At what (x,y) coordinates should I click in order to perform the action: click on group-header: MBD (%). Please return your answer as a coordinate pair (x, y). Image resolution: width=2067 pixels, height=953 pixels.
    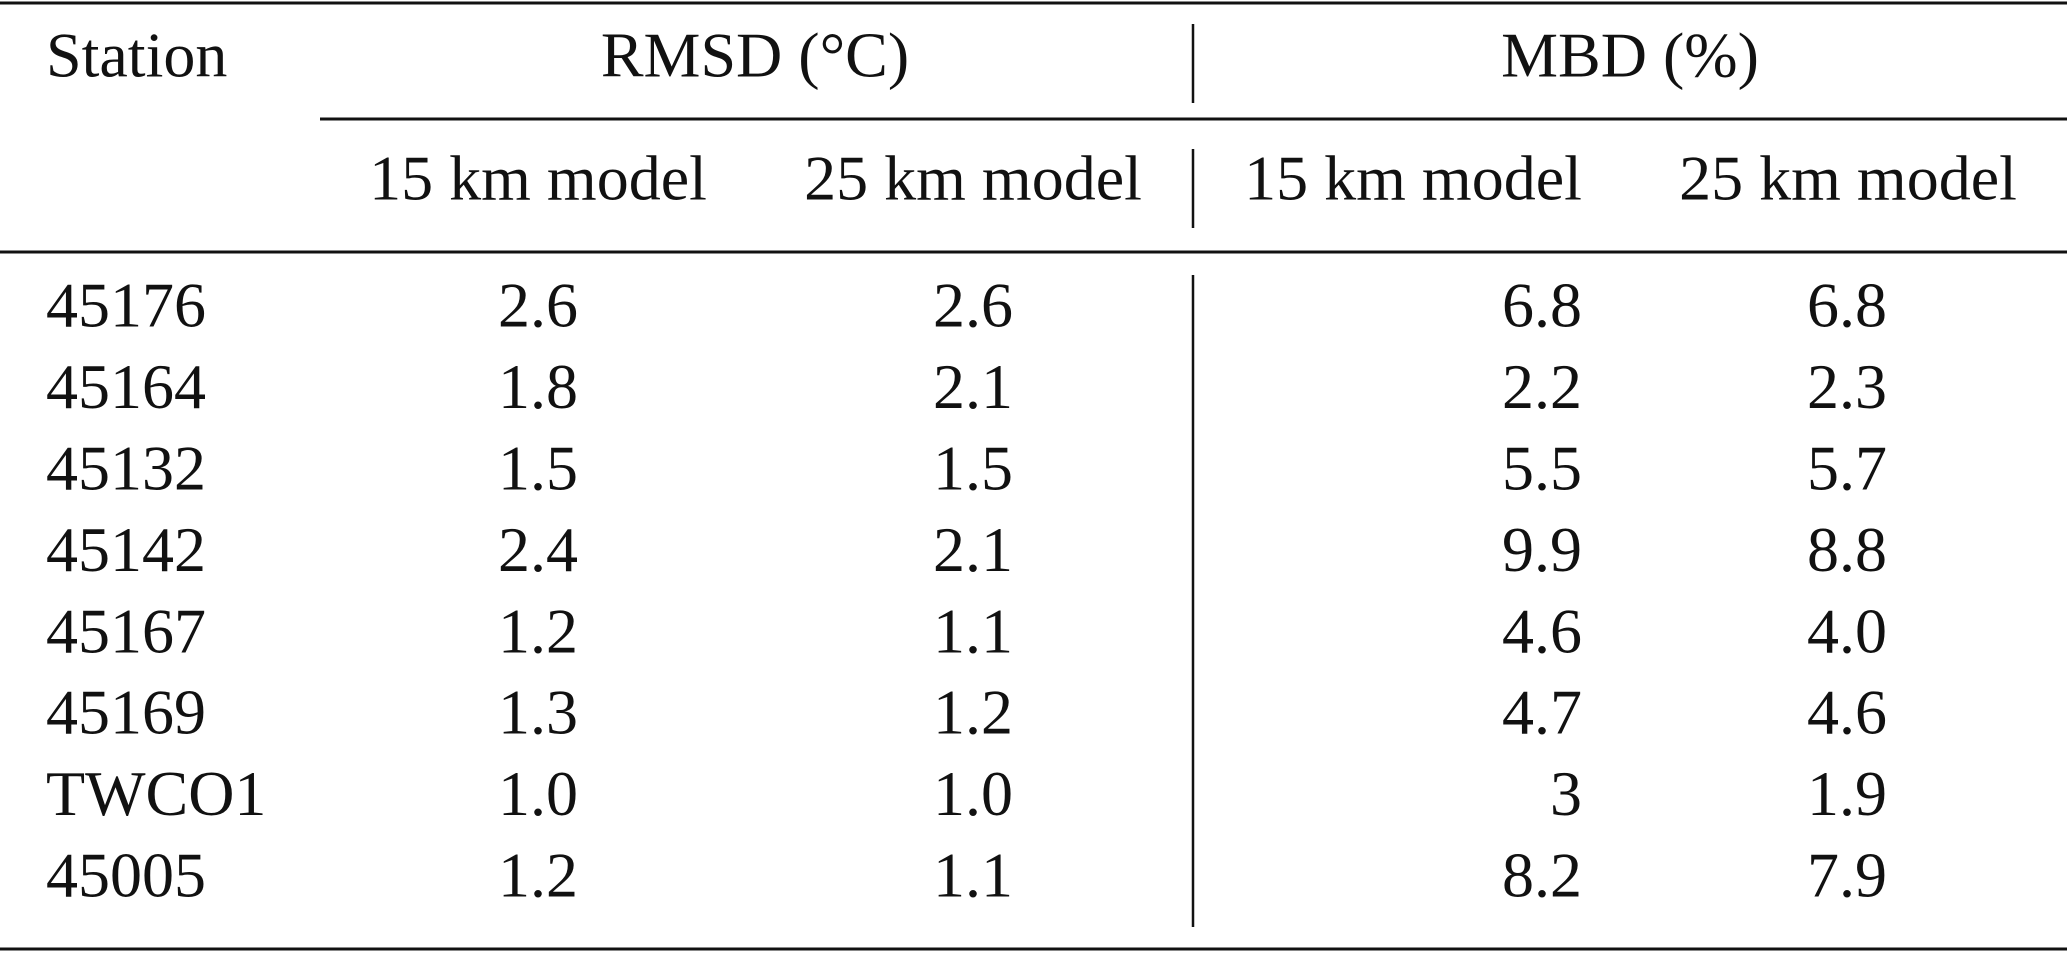
    Looking at the image, I should click on (1630, 55).